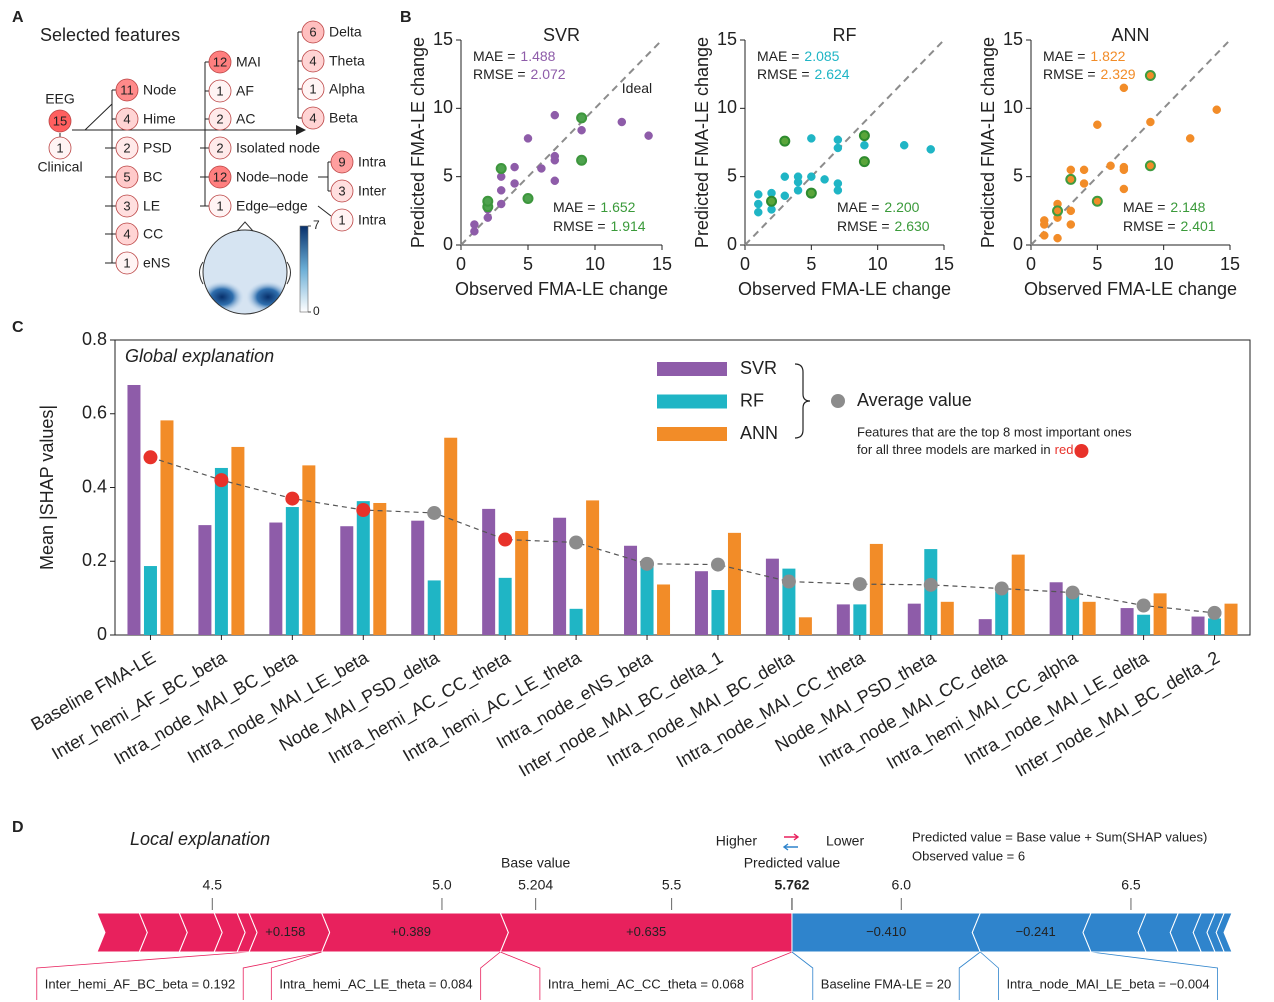 This screenshot has height=1002, width=1274. What do you see at coordinates (245, 91) in the screenshot?
I see `node-label: AF` at bounding box center [245, 91].